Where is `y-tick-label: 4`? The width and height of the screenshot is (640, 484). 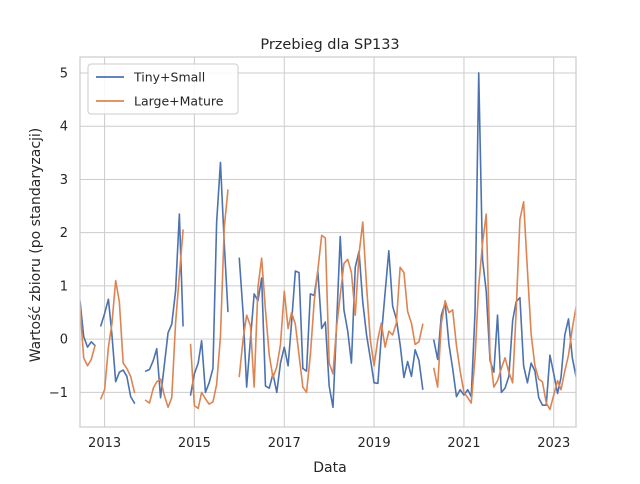
y-tick-label: 4 is located at coordinates (64, 127).